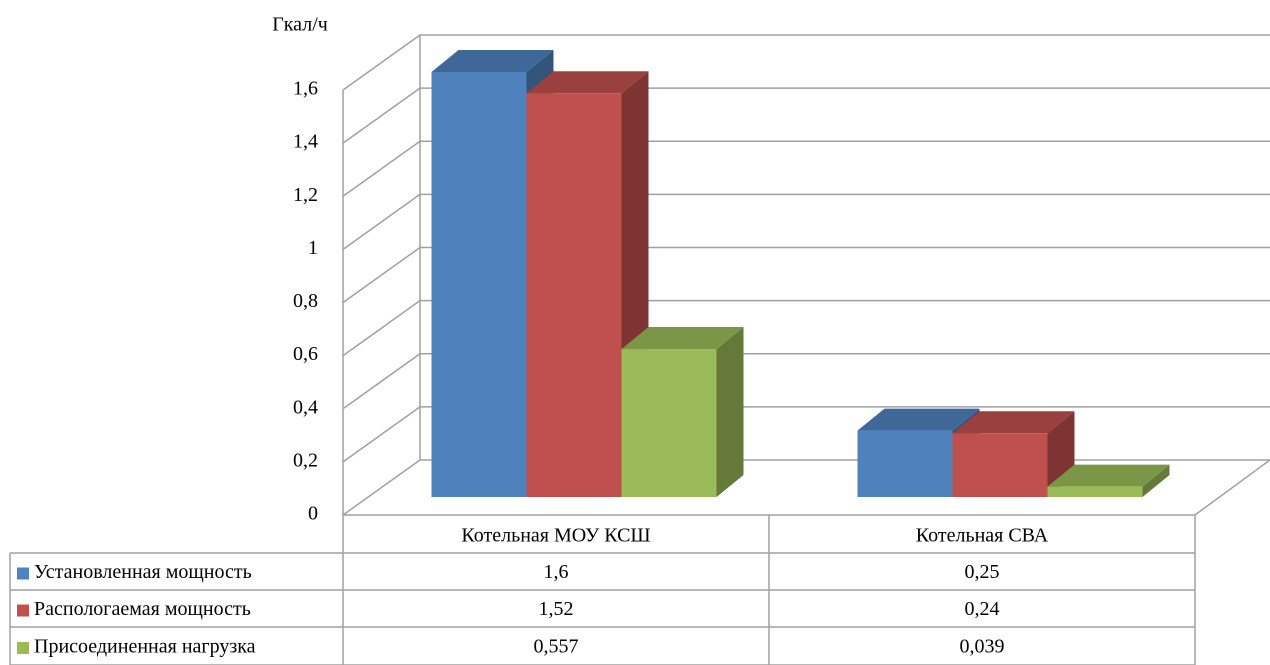 This screenshot has height=665, width=1270. I want to click on legend-label: Установленная мощность, so click(143, 572).